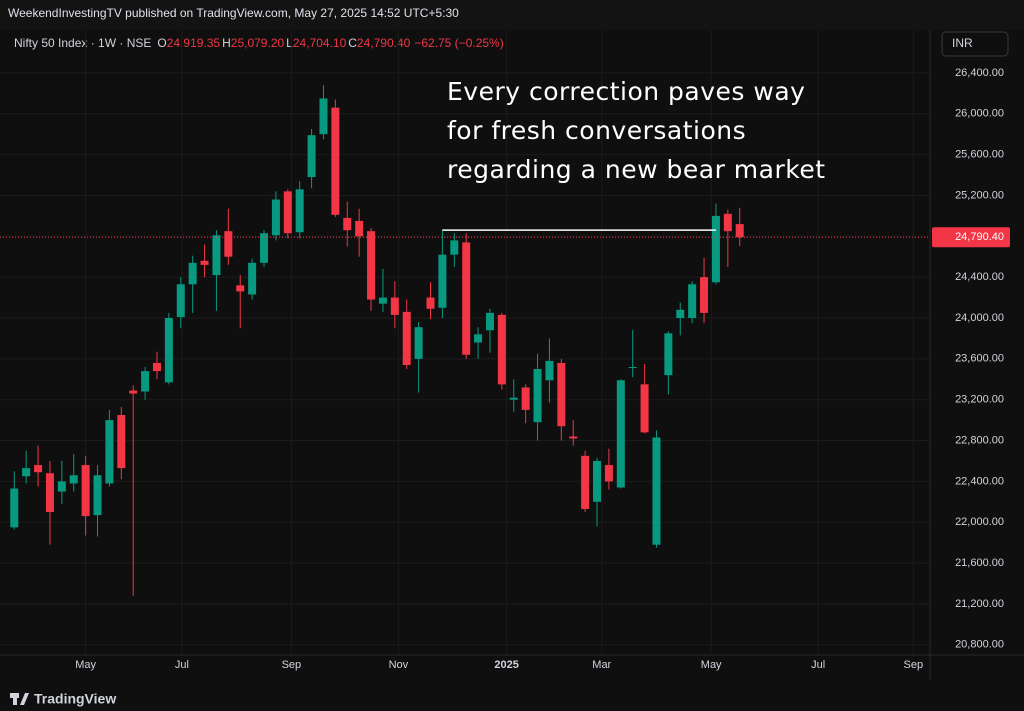 This screenshot has height=711, width=1024. Describe the element at coordinates (512, 698) in the screenshot. I see `footer` at that location.